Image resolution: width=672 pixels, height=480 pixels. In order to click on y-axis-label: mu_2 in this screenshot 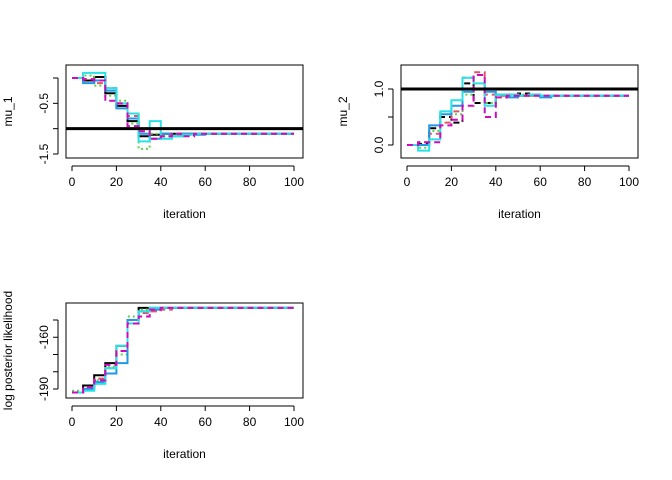, I will do `click(343, 111)`.